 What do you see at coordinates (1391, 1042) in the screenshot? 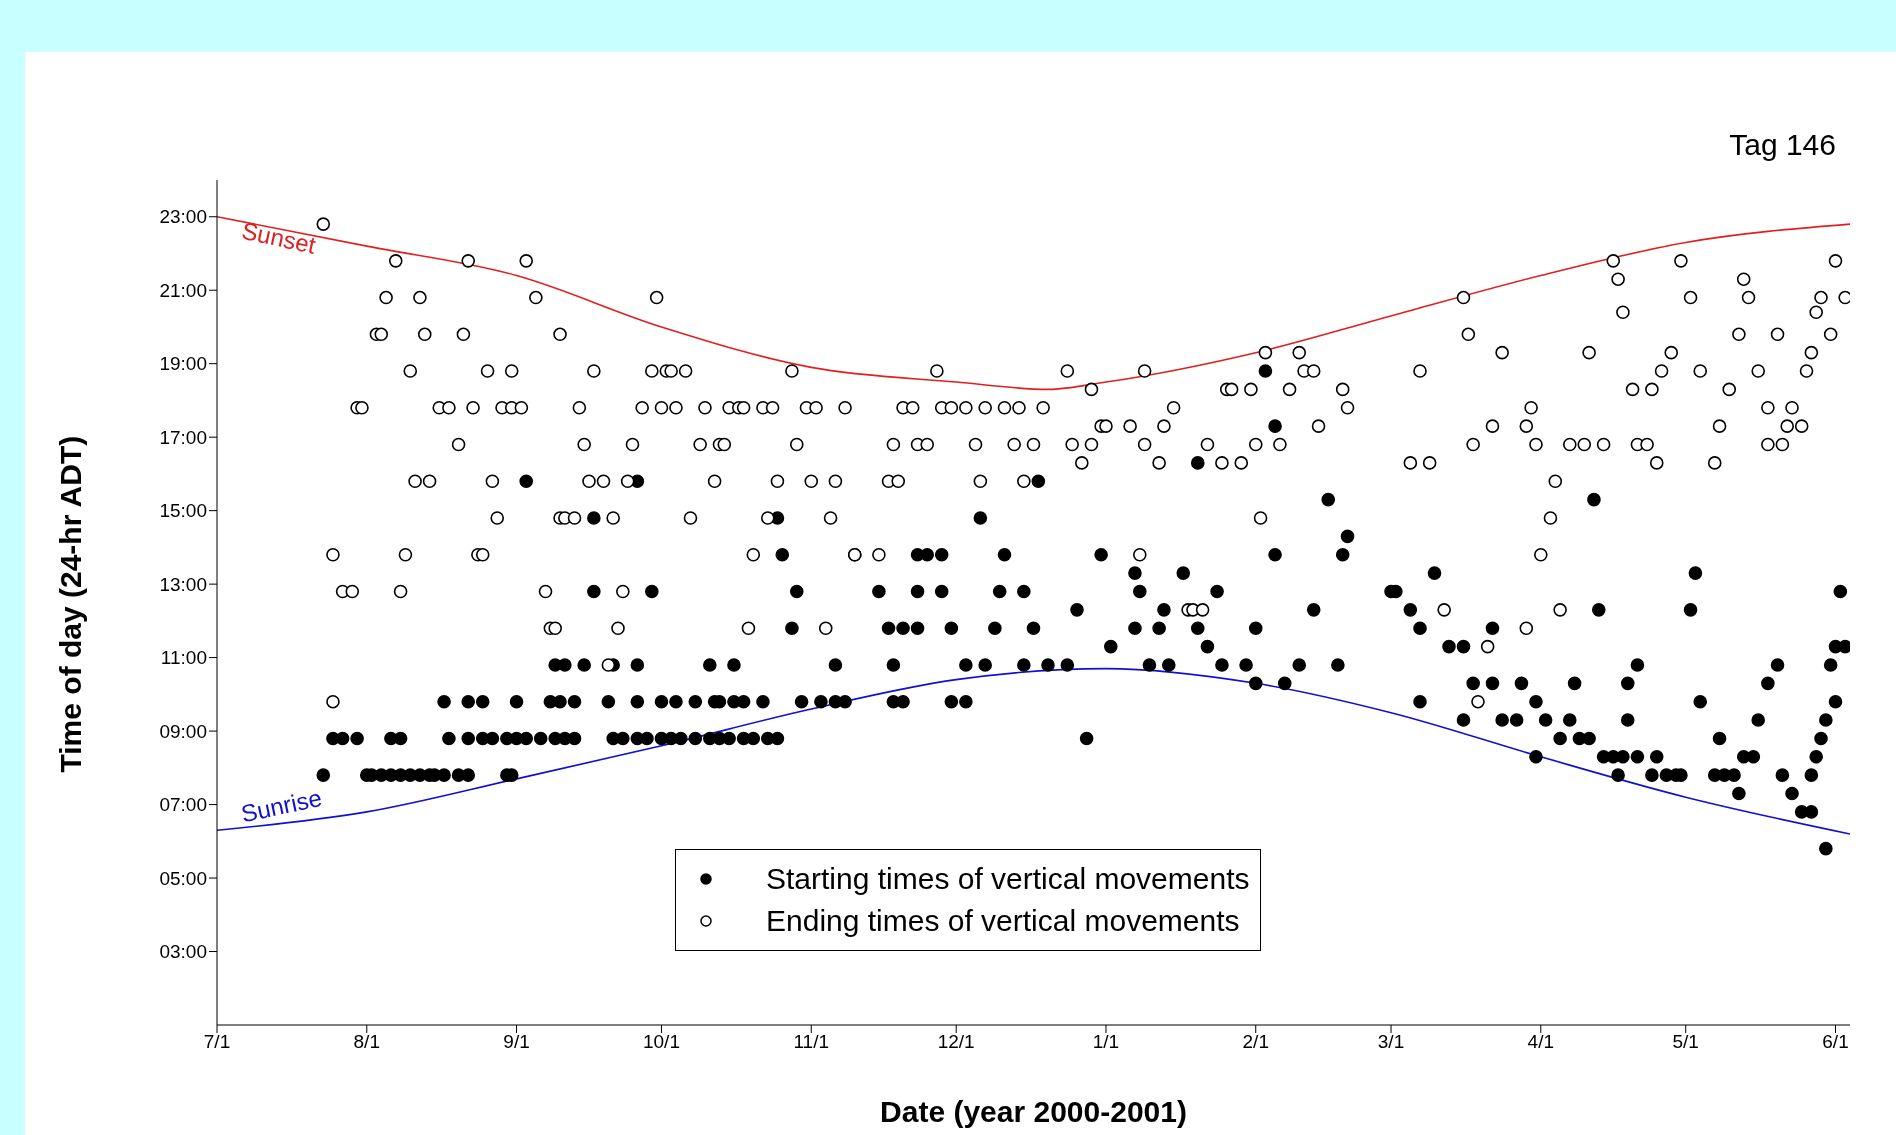
I see `x-tick-label: 3/1` at bounding box center [1391, 1042].